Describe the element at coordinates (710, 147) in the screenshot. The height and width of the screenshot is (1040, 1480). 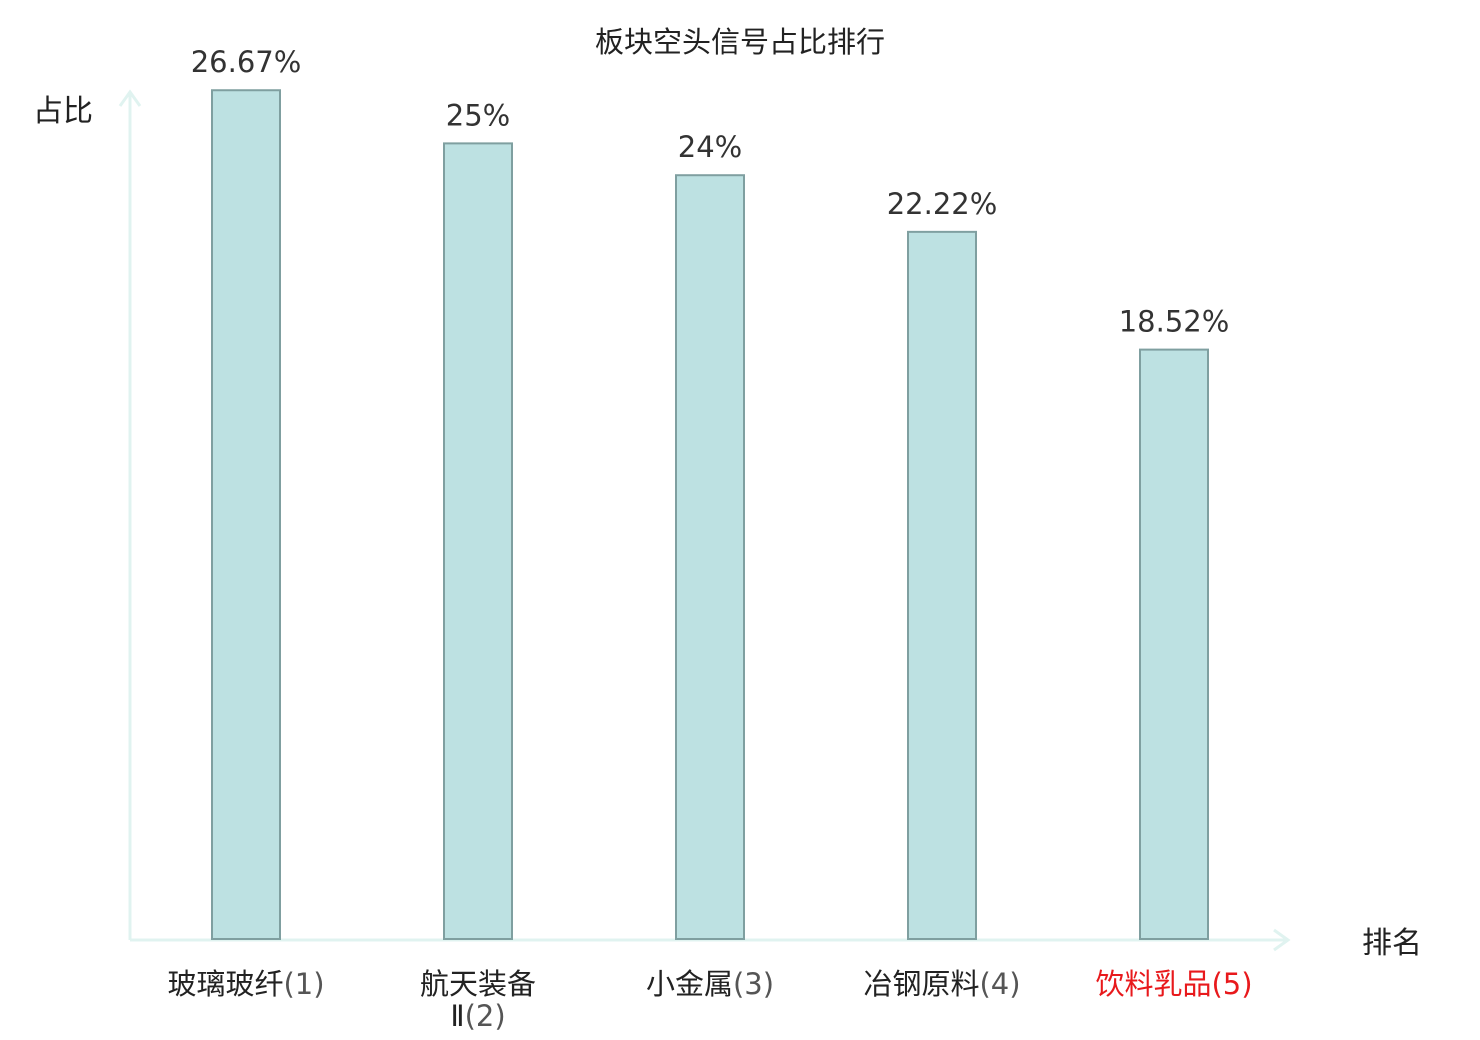
I see `value-label-3: 24%` at that location.